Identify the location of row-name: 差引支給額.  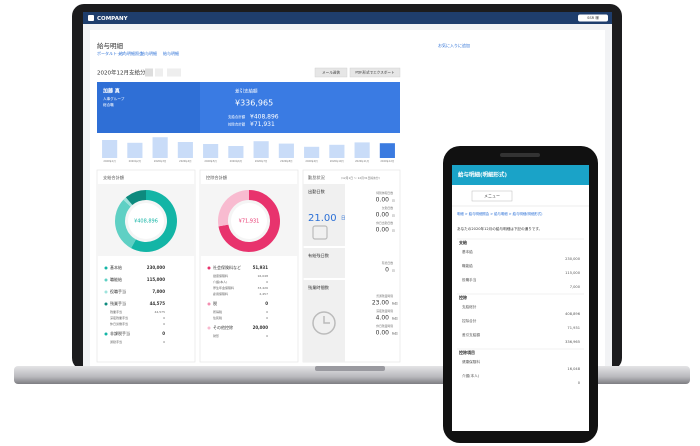
(471, 334).